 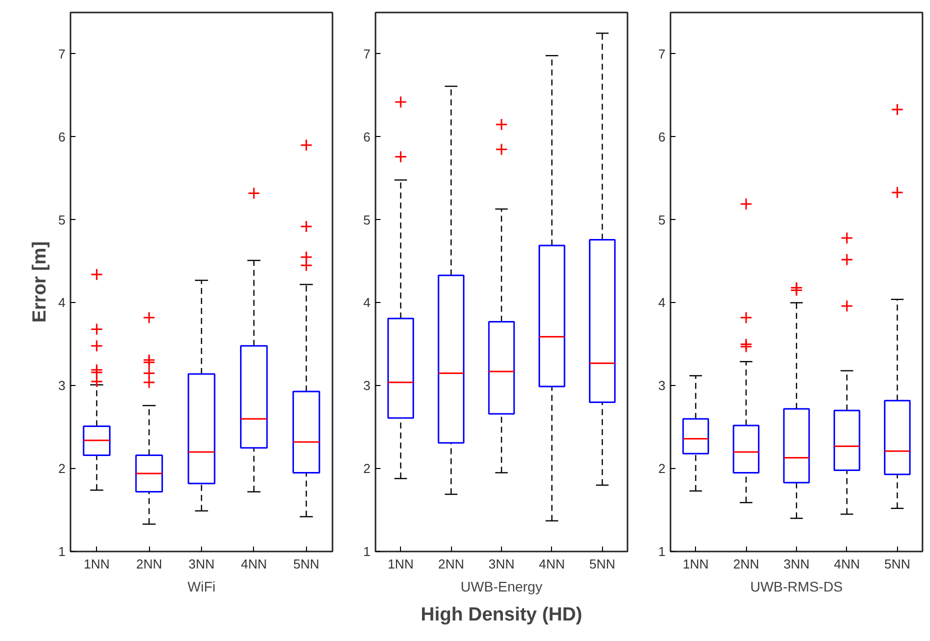 I want to click on x-axis-title: UWB-Energy, so click(x=501, y=586).